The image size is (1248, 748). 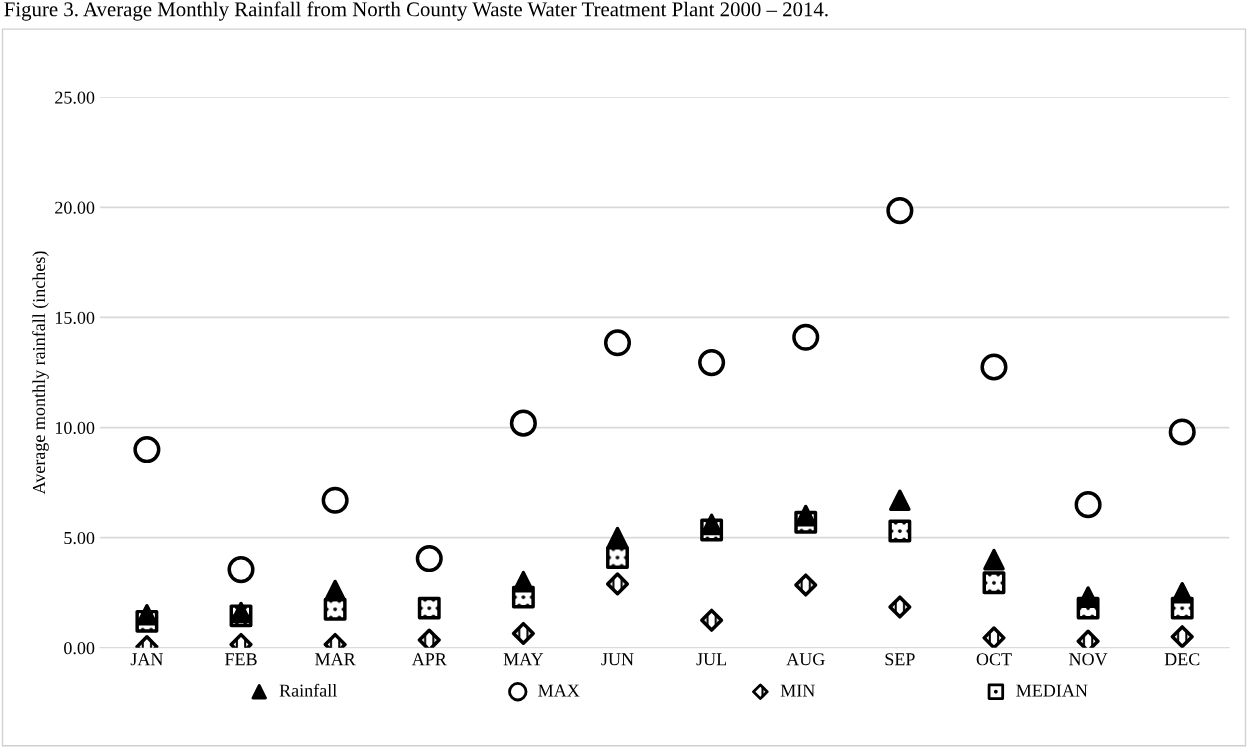 What do you see at coordinates (559, 690) in the screenshot?
I see `legend-label: MAX` at bounding box center [559, 690].